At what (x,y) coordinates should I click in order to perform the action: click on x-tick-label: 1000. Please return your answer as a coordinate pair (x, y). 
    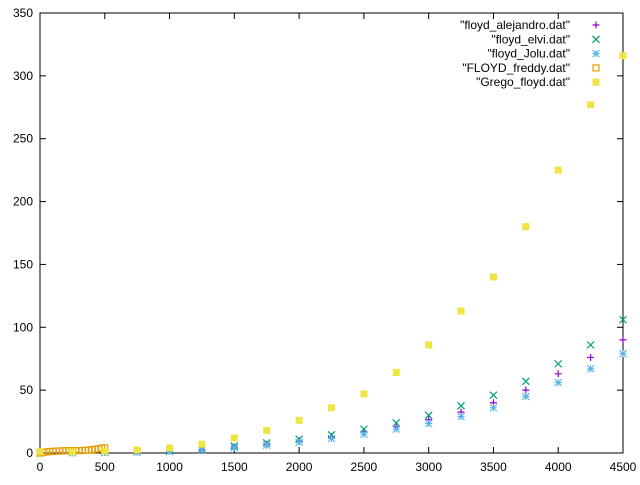
    Looking at the image, I should click on (169, 467).